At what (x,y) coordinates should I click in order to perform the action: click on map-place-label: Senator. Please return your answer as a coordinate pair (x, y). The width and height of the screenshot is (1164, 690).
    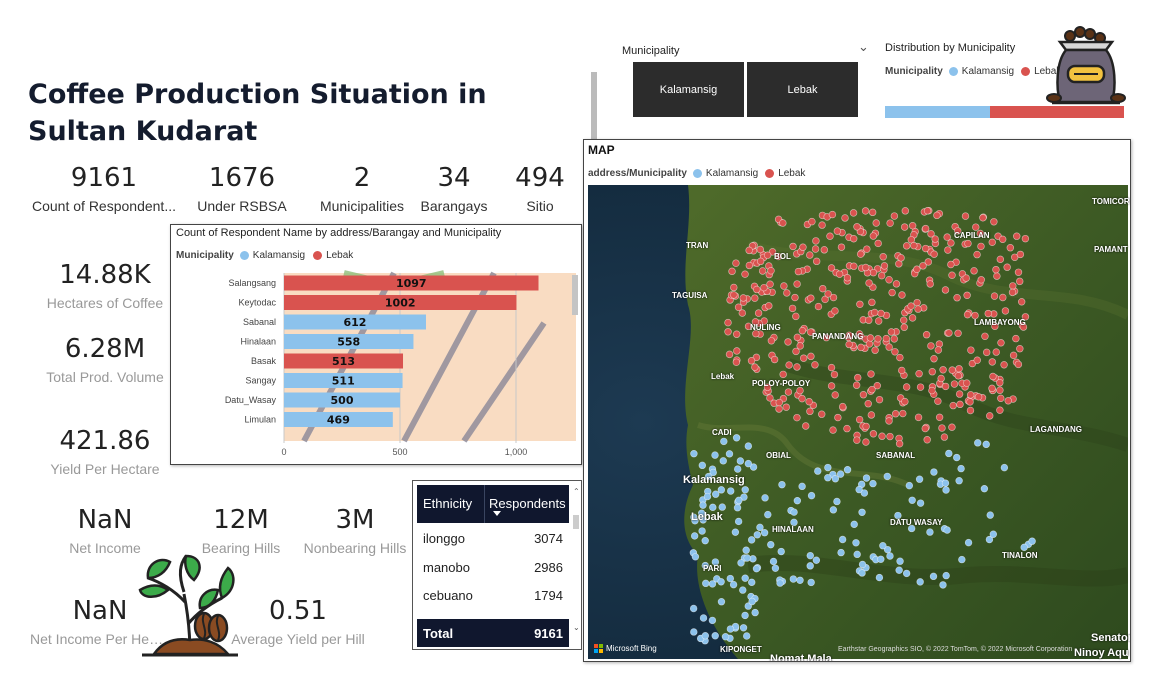
    Looking at the image, I should click on (1111, 638).